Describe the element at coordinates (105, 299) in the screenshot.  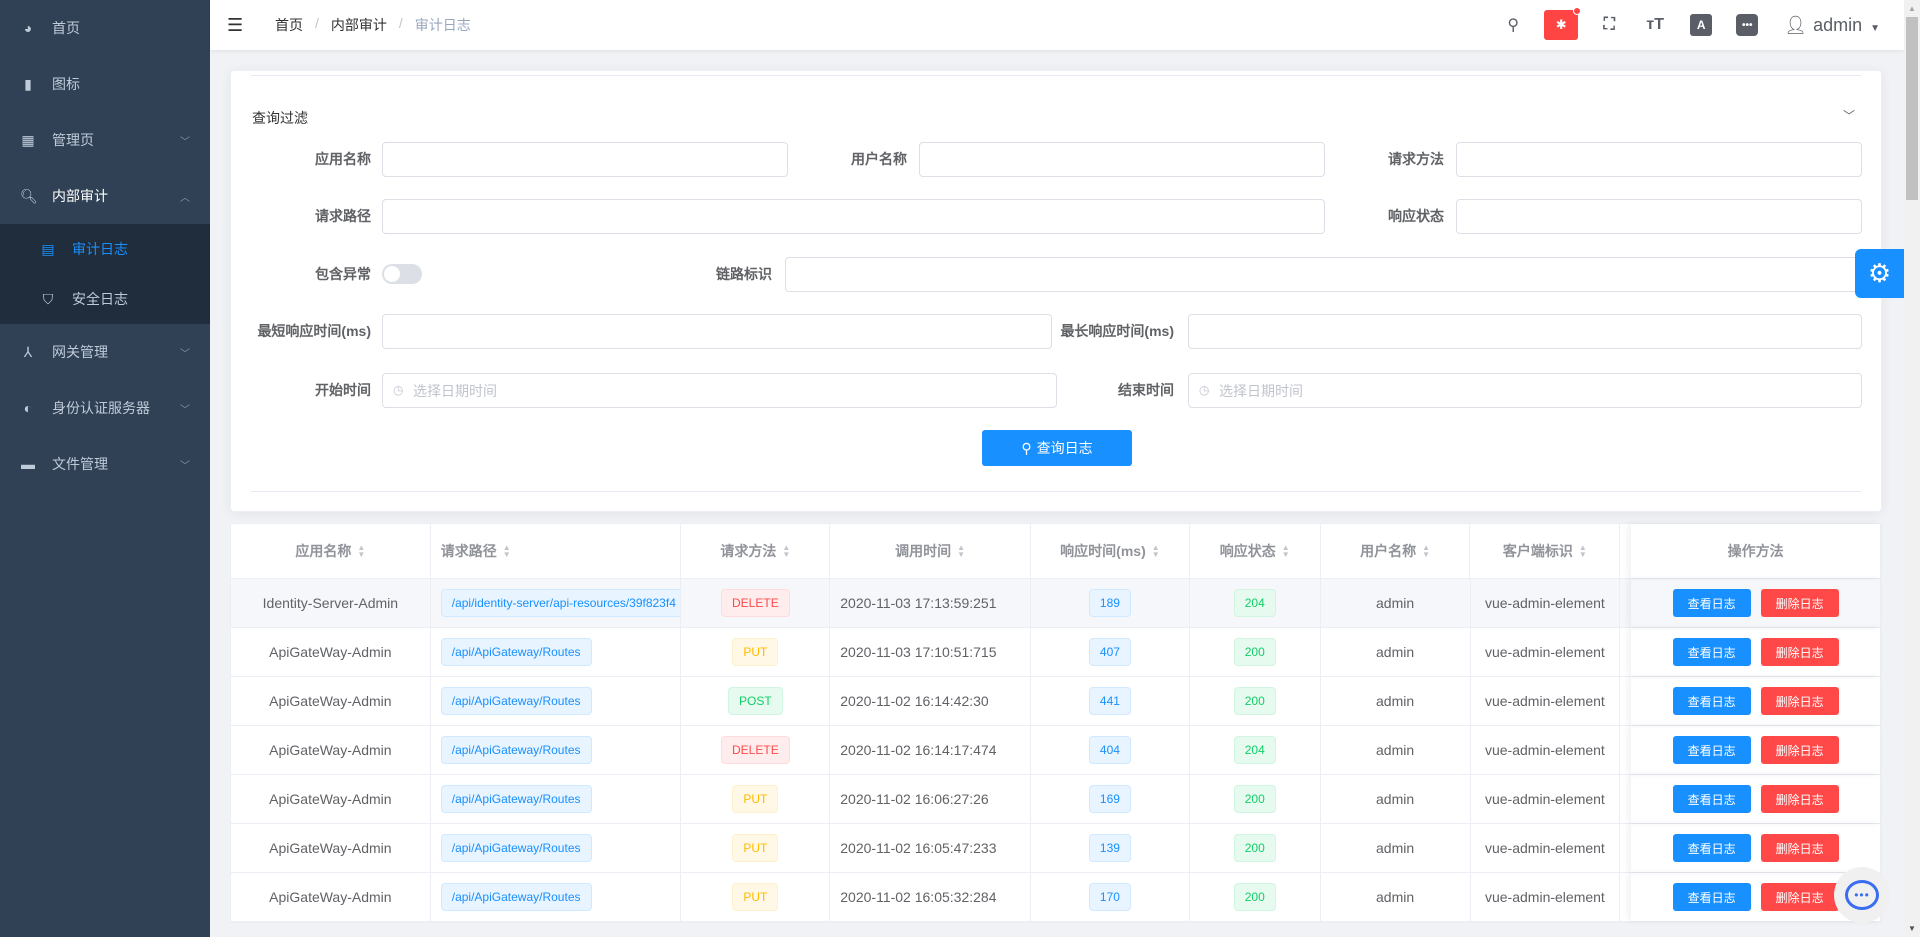
I see `sidebar-item-security-log: ⛉ 安全日志` at that location.